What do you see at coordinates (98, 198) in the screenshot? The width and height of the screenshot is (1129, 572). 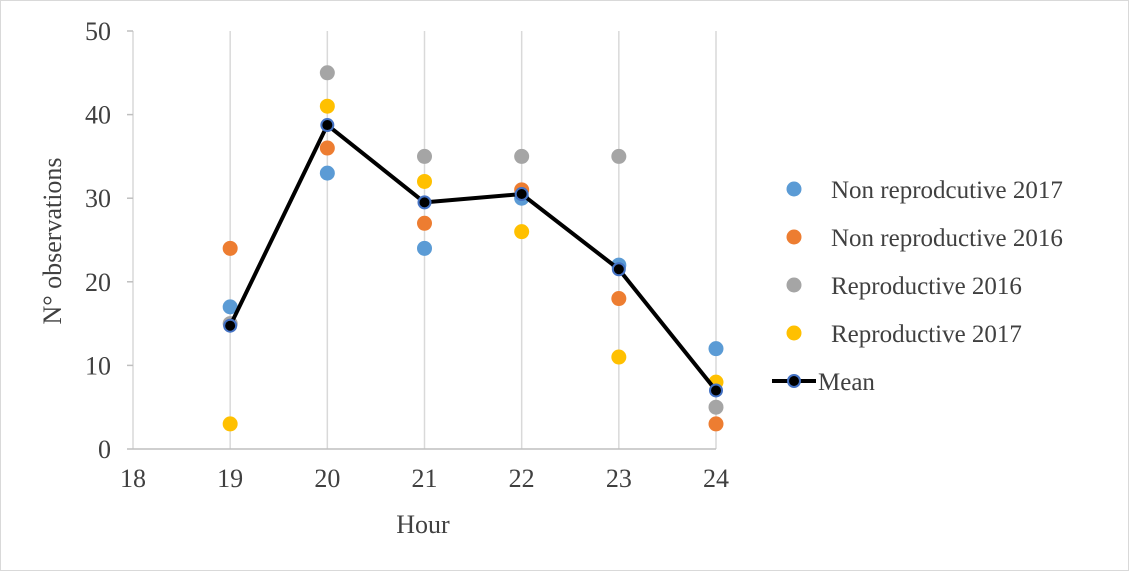 I see `y-tick-label-30: 30` at bounding box center [98, 198].